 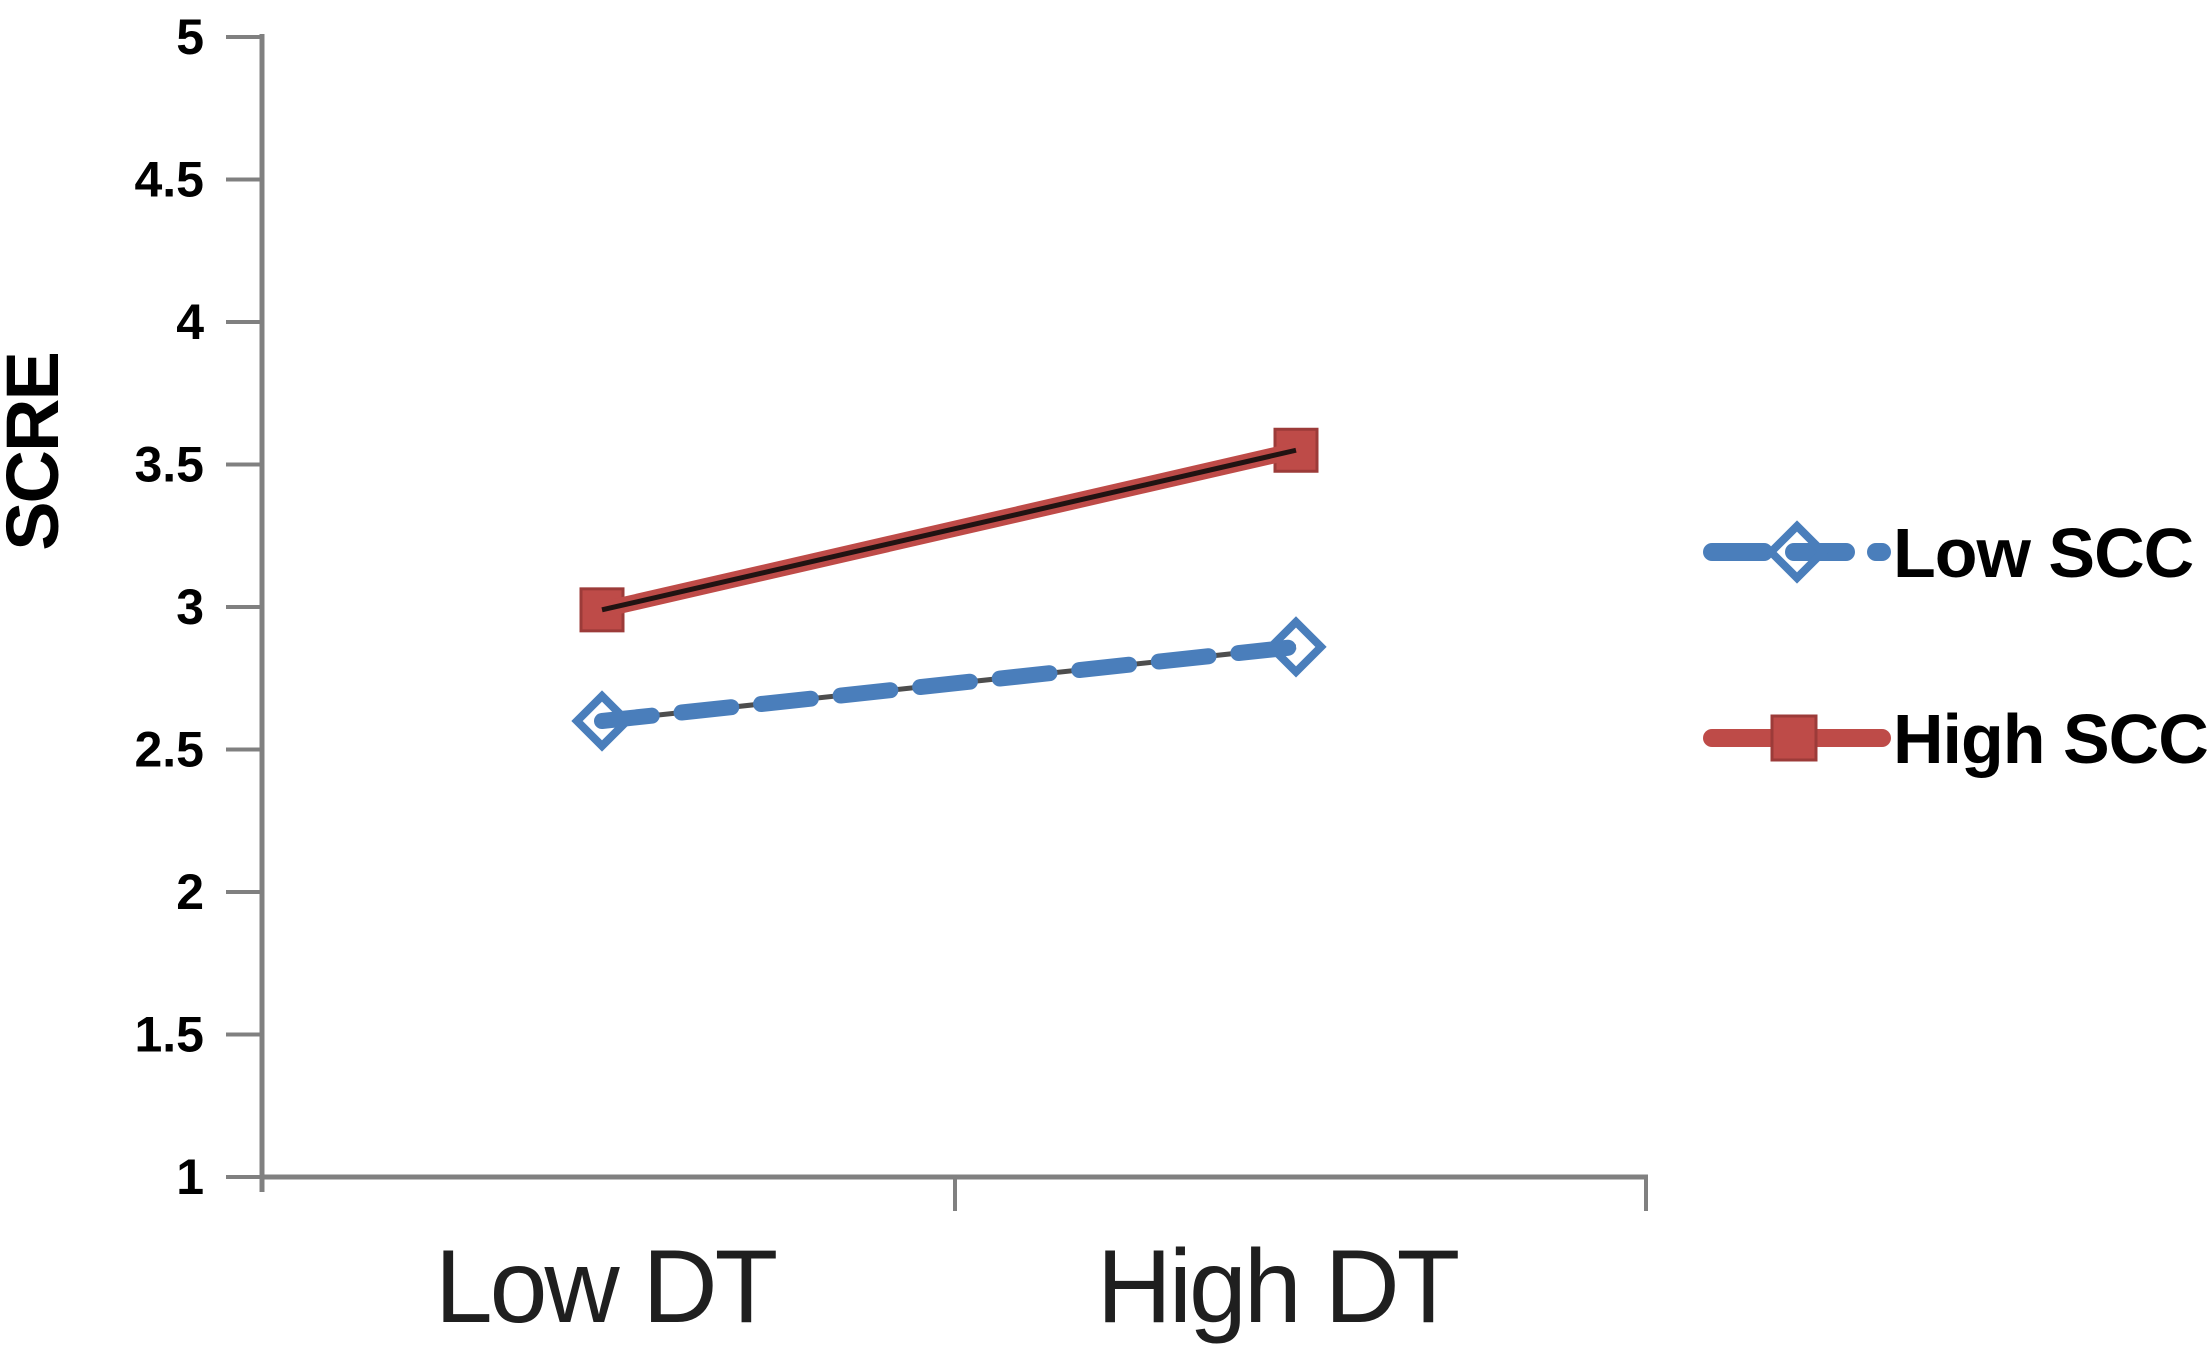 What do you see at coordinates (190, 892) in the screenshot?
I see `y-tick-label-2: 2` at bounding box center [190, 892].